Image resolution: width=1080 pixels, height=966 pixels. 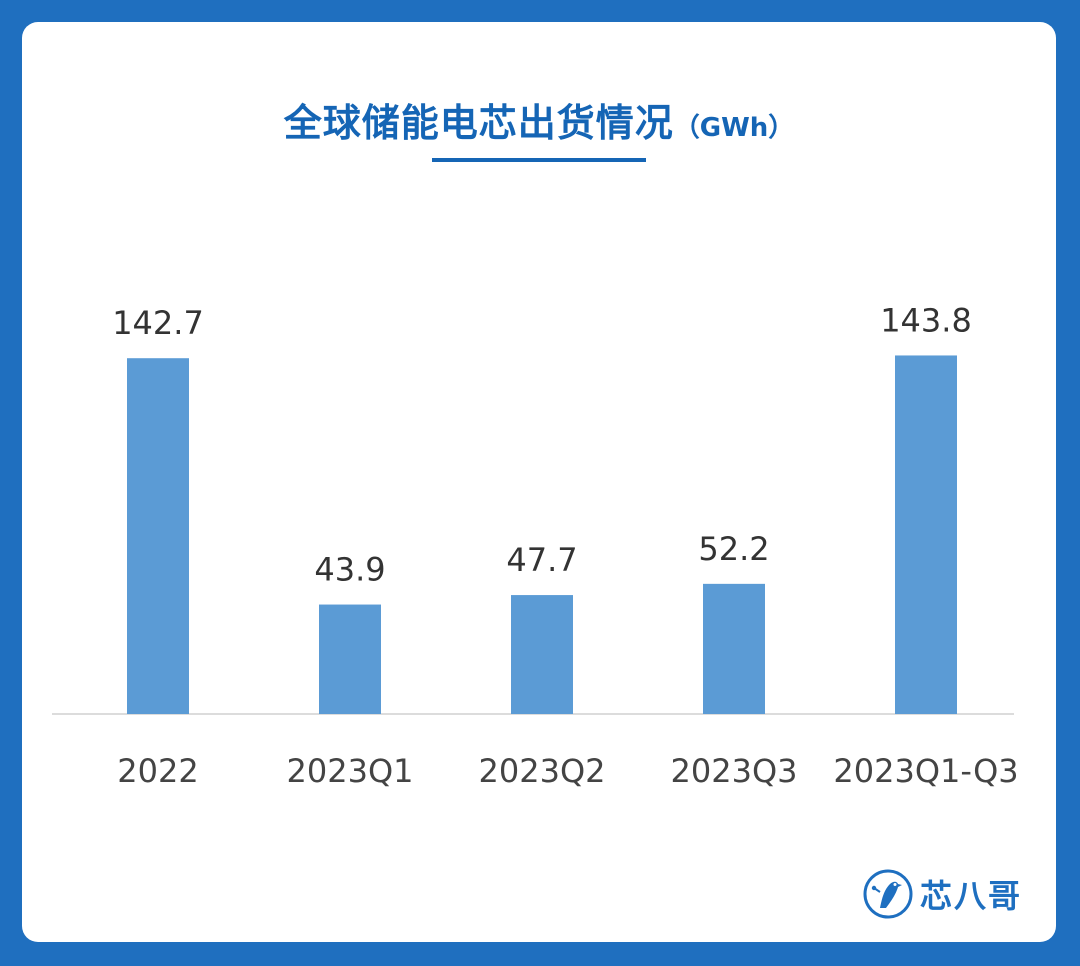 I want to click on chart-title-wrap: 全球储能电芯出货情况（GWh）, so click(x=539, y=119).